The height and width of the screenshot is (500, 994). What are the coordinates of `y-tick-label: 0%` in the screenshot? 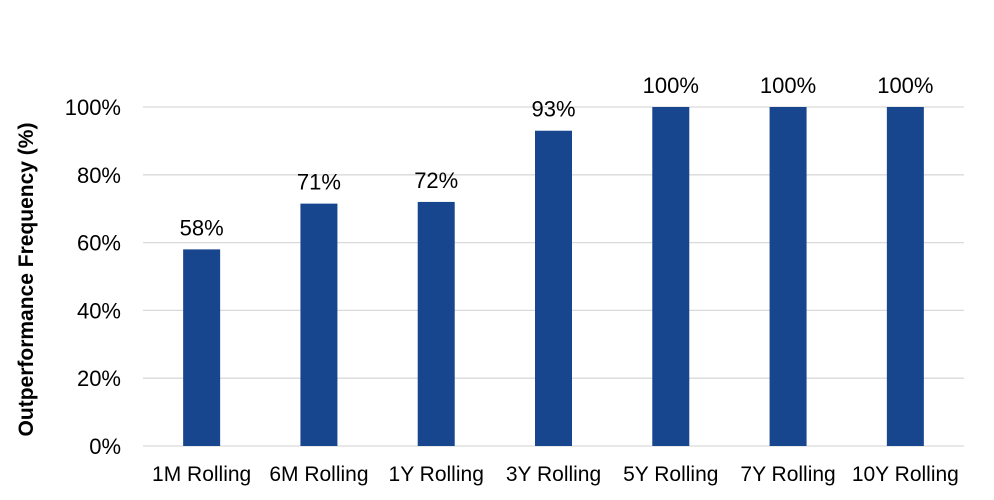 It's located at (105, 446).